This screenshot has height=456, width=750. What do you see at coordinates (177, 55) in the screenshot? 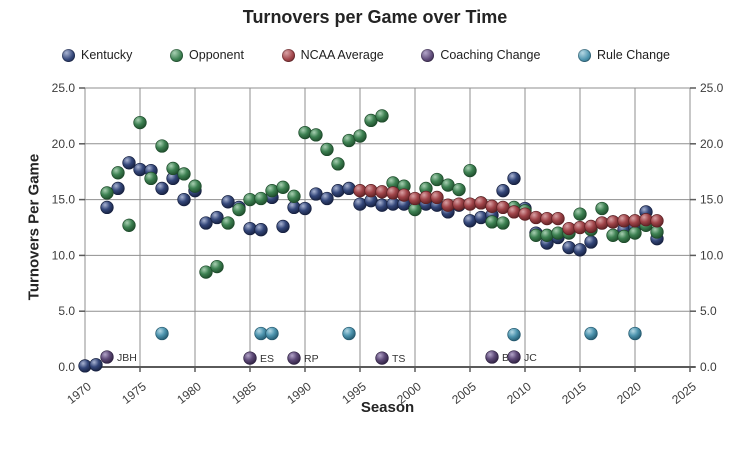
I see `opponent-marker-icon` at bounding box center [177, 55].